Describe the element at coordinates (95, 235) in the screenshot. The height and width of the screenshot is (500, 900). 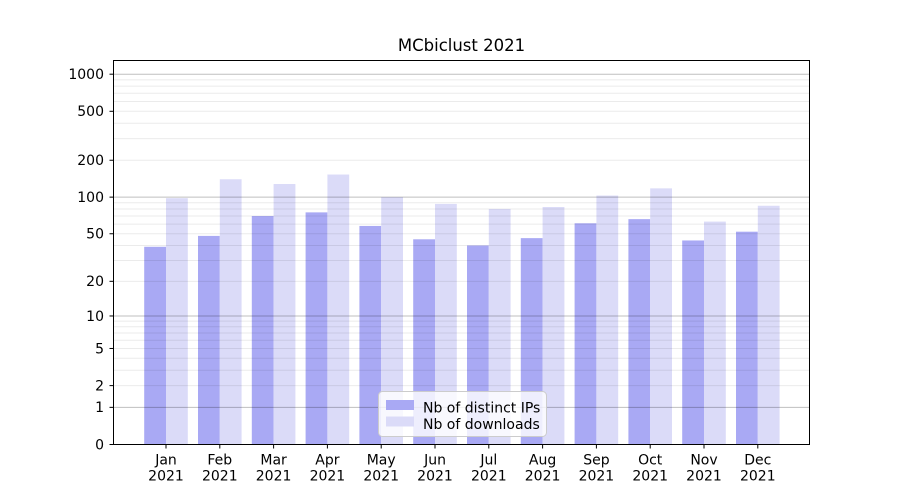
I see `y-tick-label: 50` at that location.